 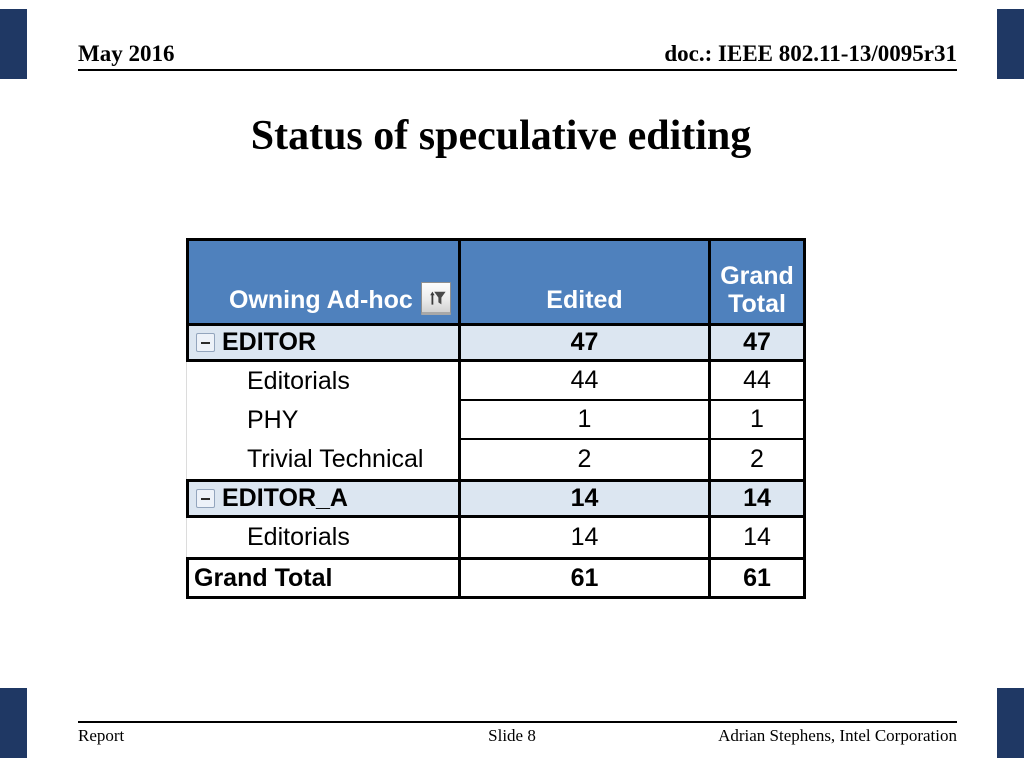 What do you see at coordinates (269, 342) in the screenshot?
I see `row-label: EDITOR` at bounding box center [269, 342].